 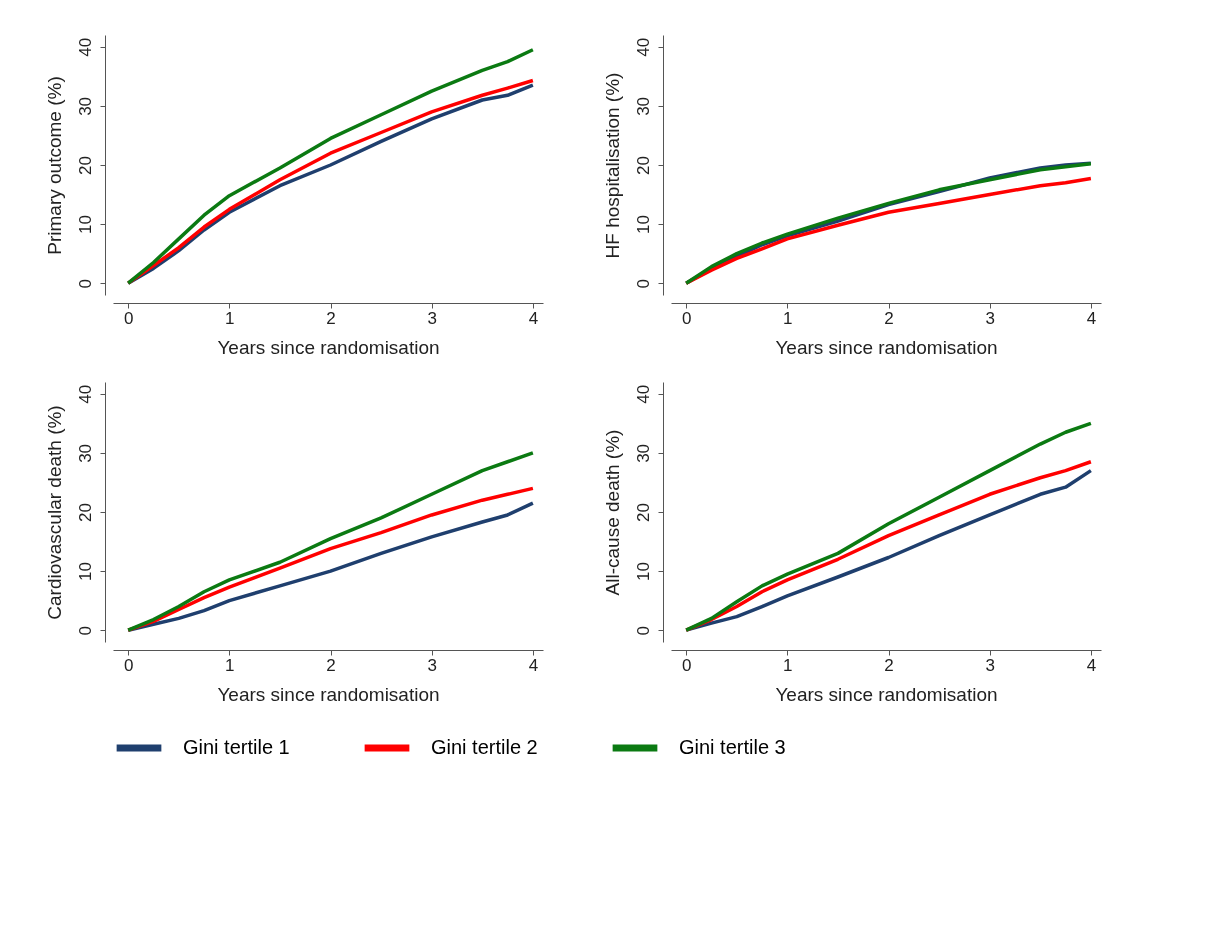 I want to click on legend-label: Gini tertile 2, so click(x=484, y=747).